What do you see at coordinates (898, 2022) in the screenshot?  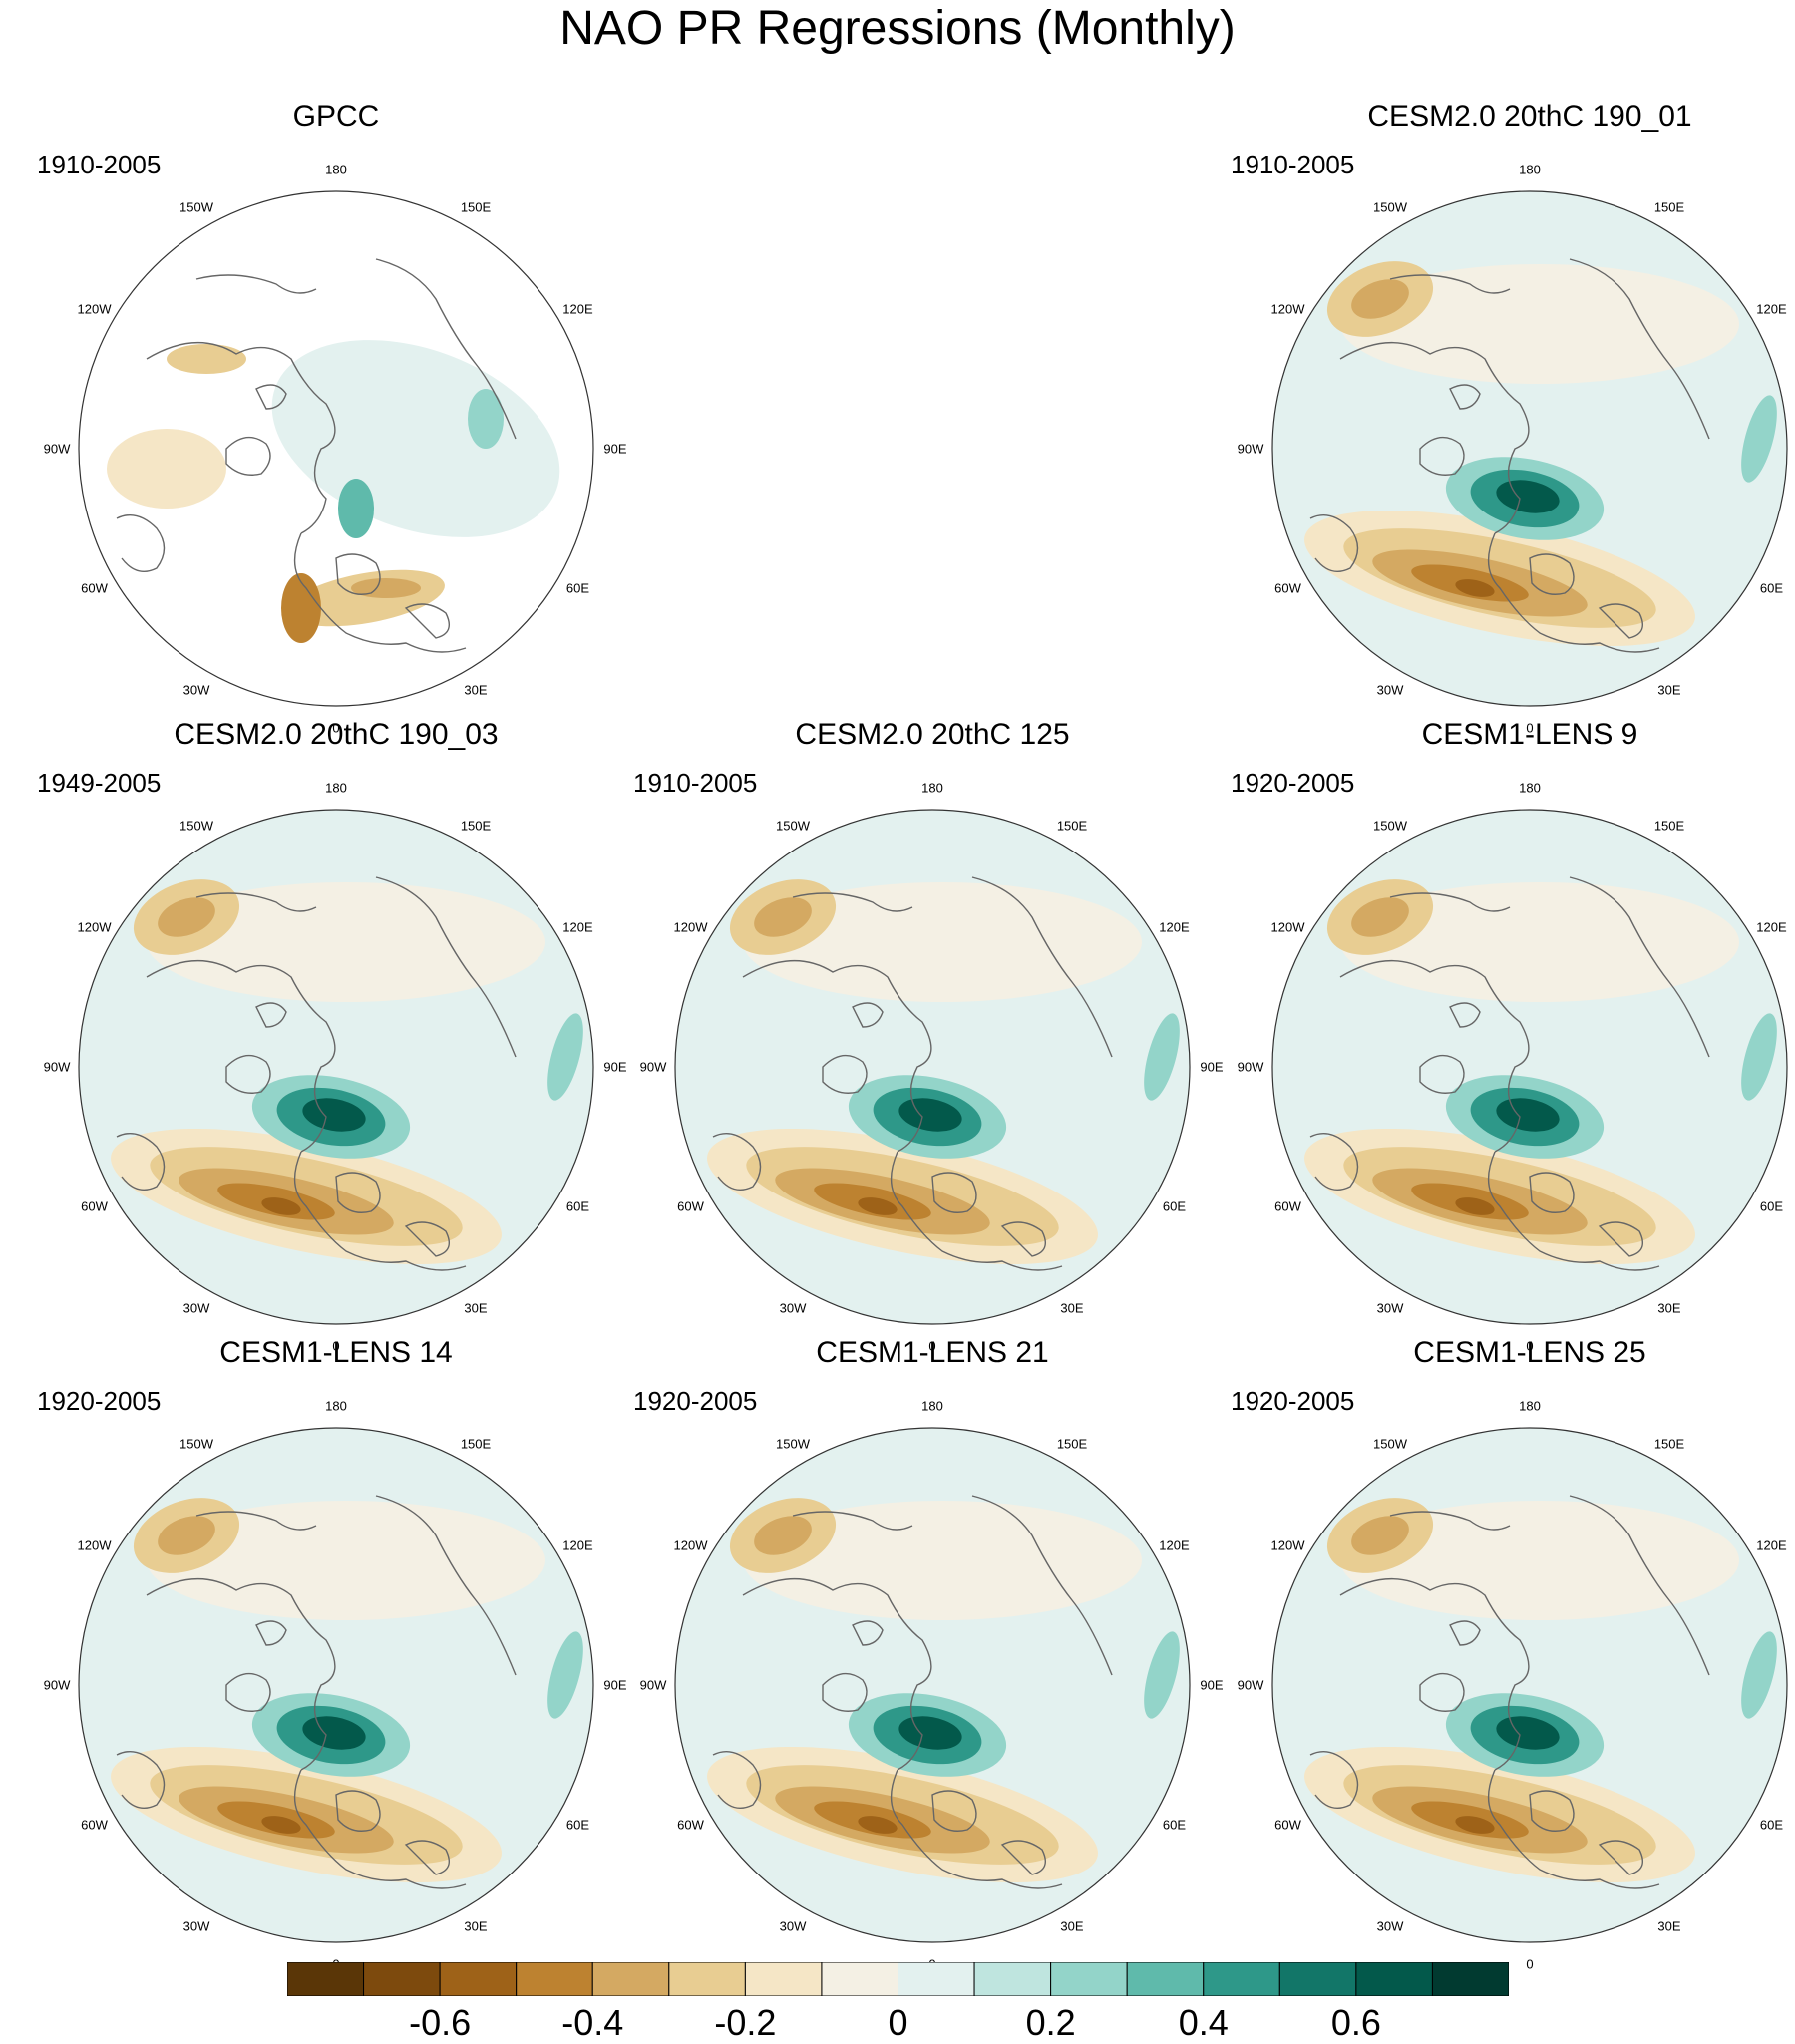 I see `colorbar-tick-label: 0` at bounding box center [898, 2022].